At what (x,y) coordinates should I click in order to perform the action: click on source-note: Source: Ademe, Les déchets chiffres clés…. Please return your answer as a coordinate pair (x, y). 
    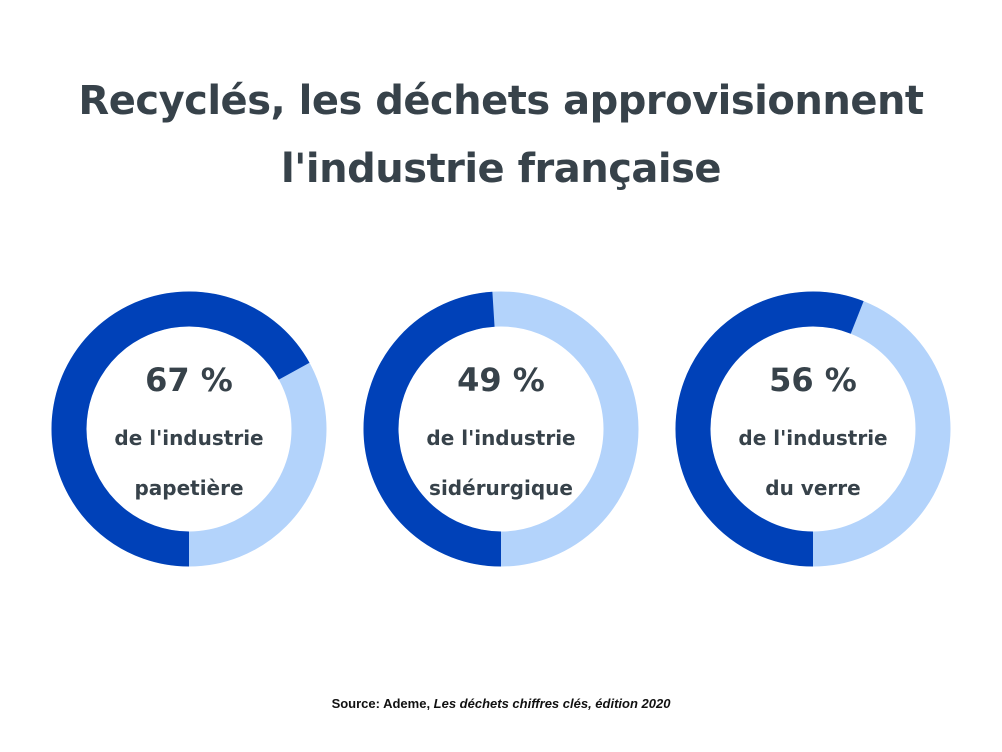
    Looking at the image, I should click on (501, 703).